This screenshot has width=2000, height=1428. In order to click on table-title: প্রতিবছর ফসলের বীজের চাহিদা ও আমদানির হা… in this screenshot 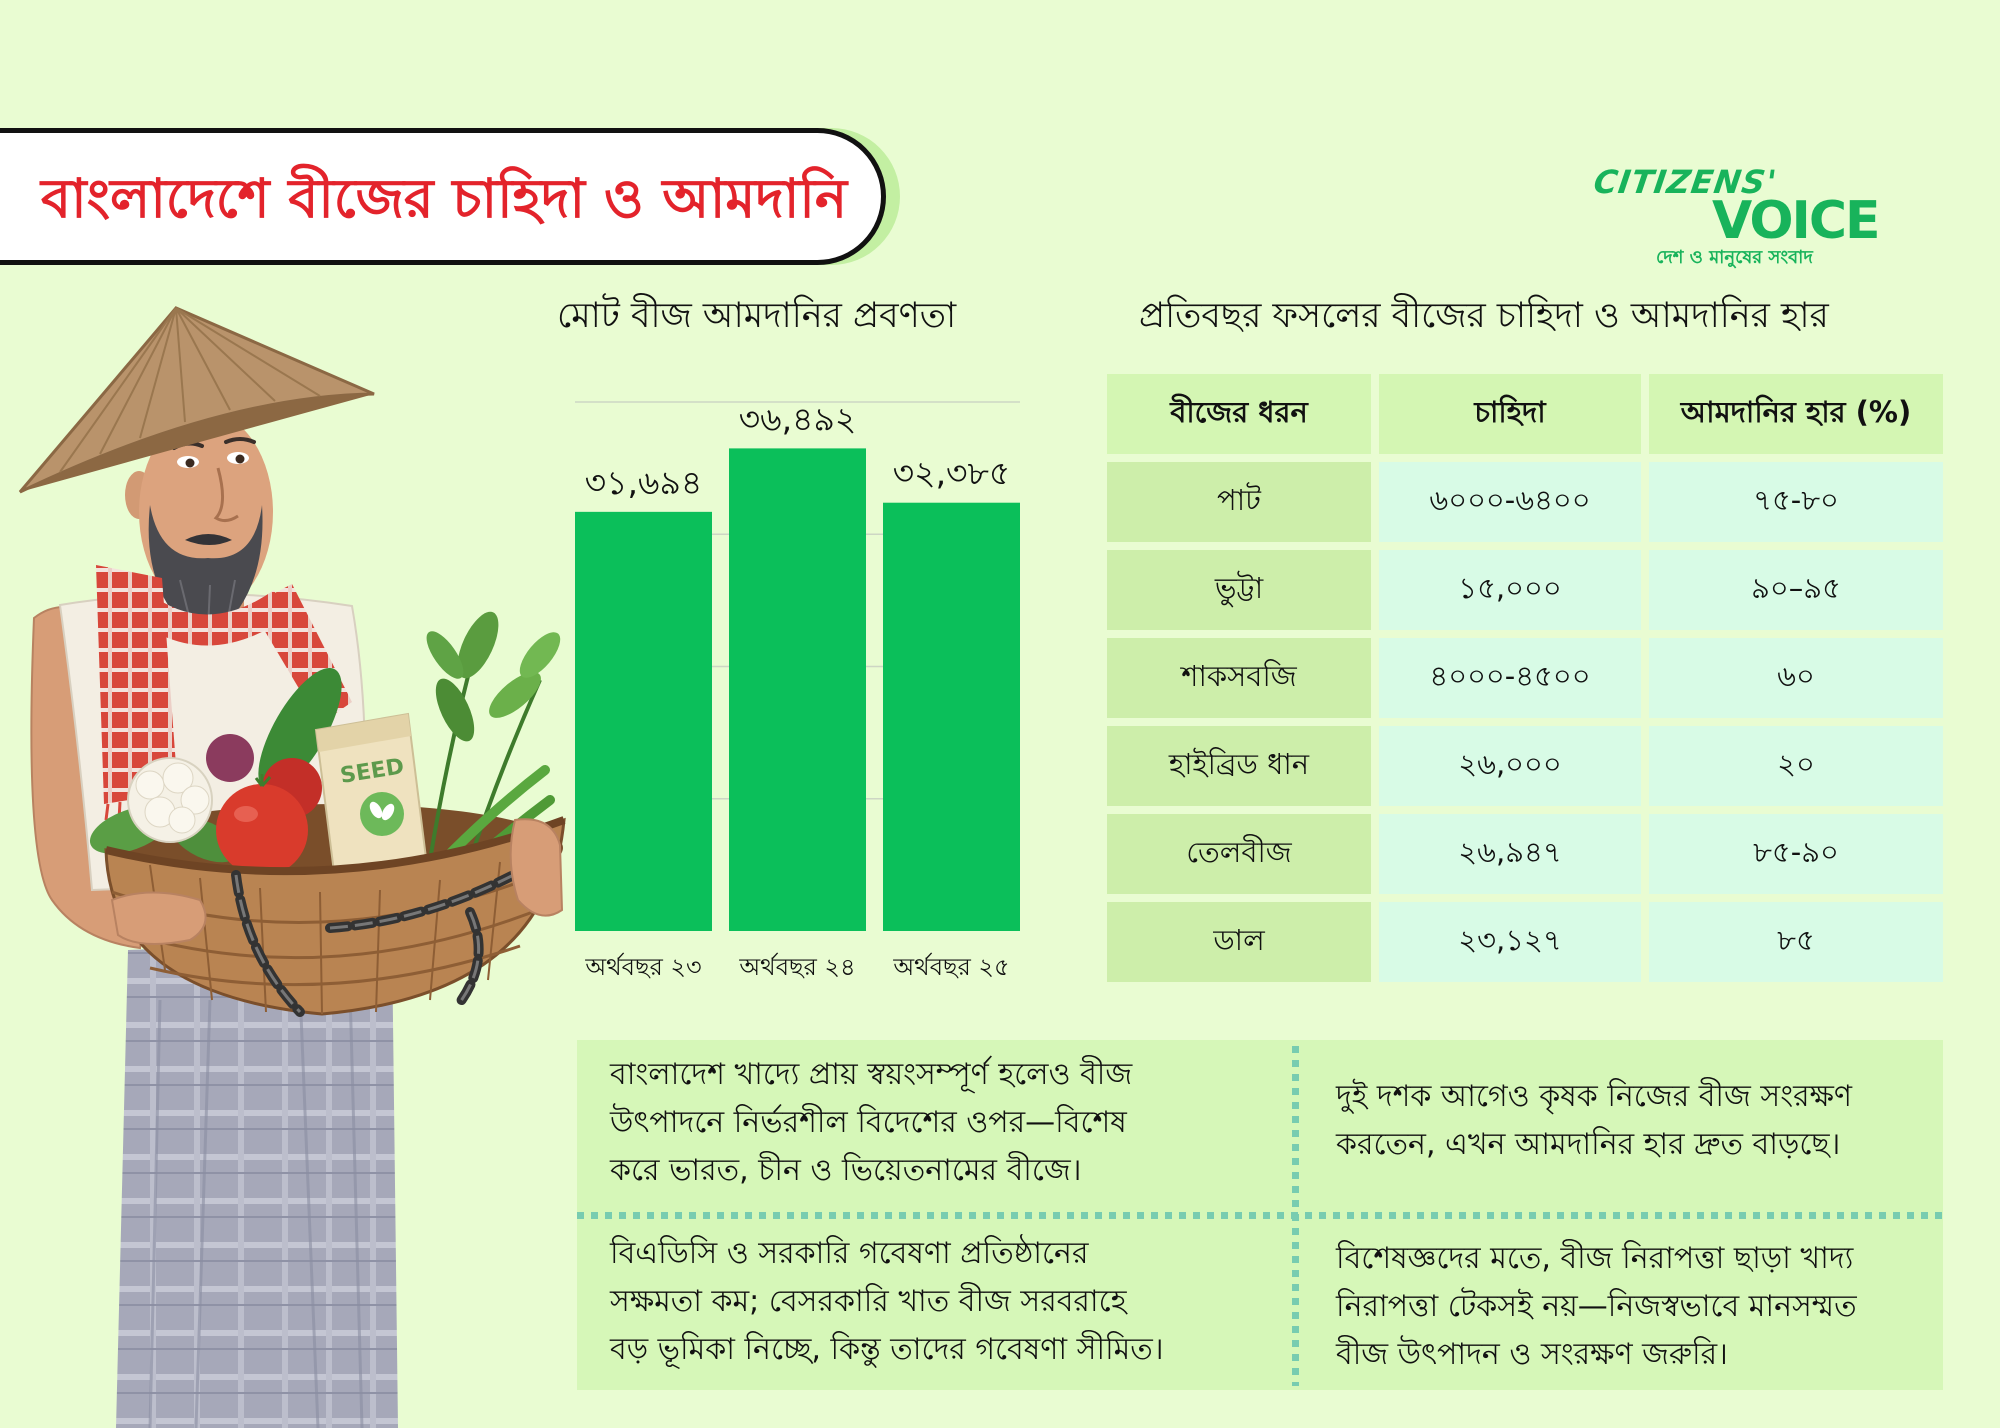, I will do `click(1484, 316)`.